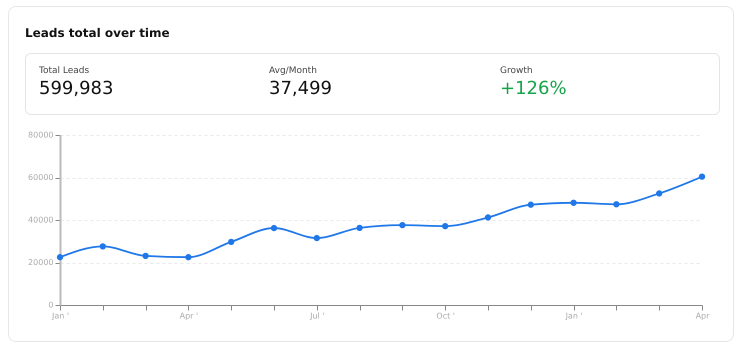 This screenshot has height=344, width=735. Describe the element at coordinates (300, 88) in the screenshot. I see `text: 37,499` at that location.